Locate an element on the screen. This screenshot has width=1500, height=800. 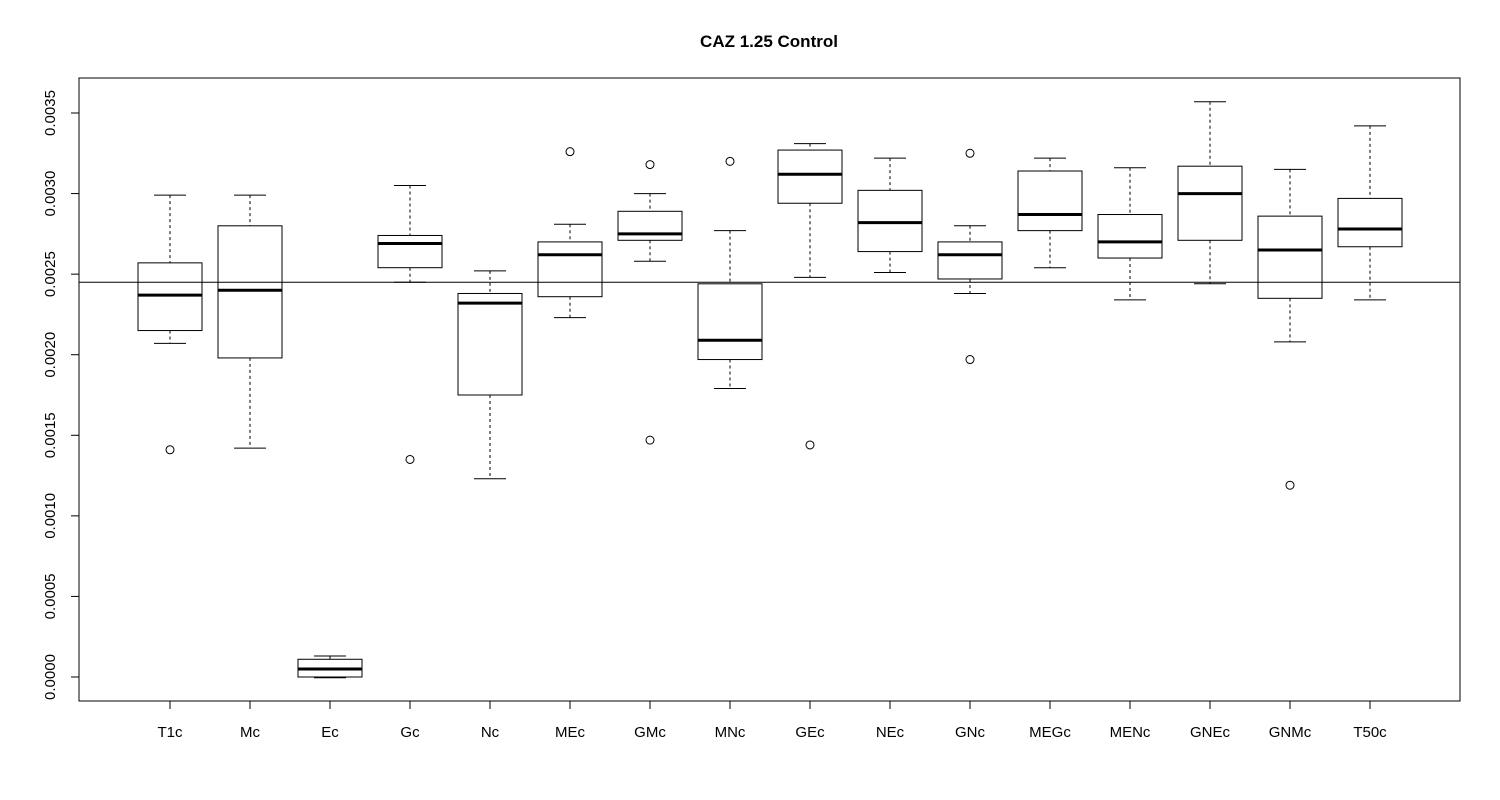
x-tick-label: GNEc is located at coordinates (1210, 732).